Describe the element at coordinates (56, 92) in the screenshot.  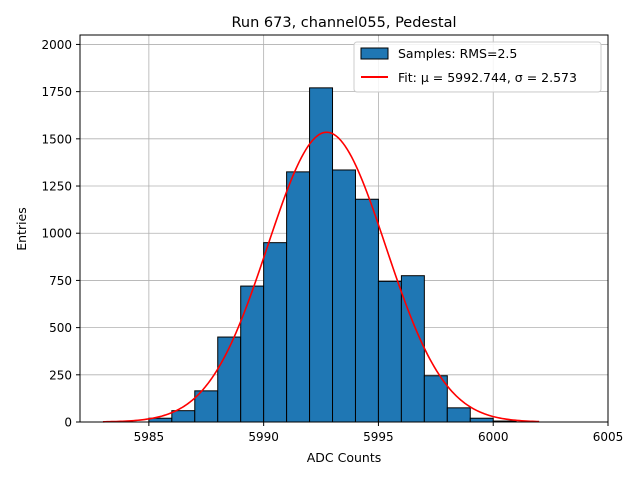
I see `y-tick-label: 1750` at that location.